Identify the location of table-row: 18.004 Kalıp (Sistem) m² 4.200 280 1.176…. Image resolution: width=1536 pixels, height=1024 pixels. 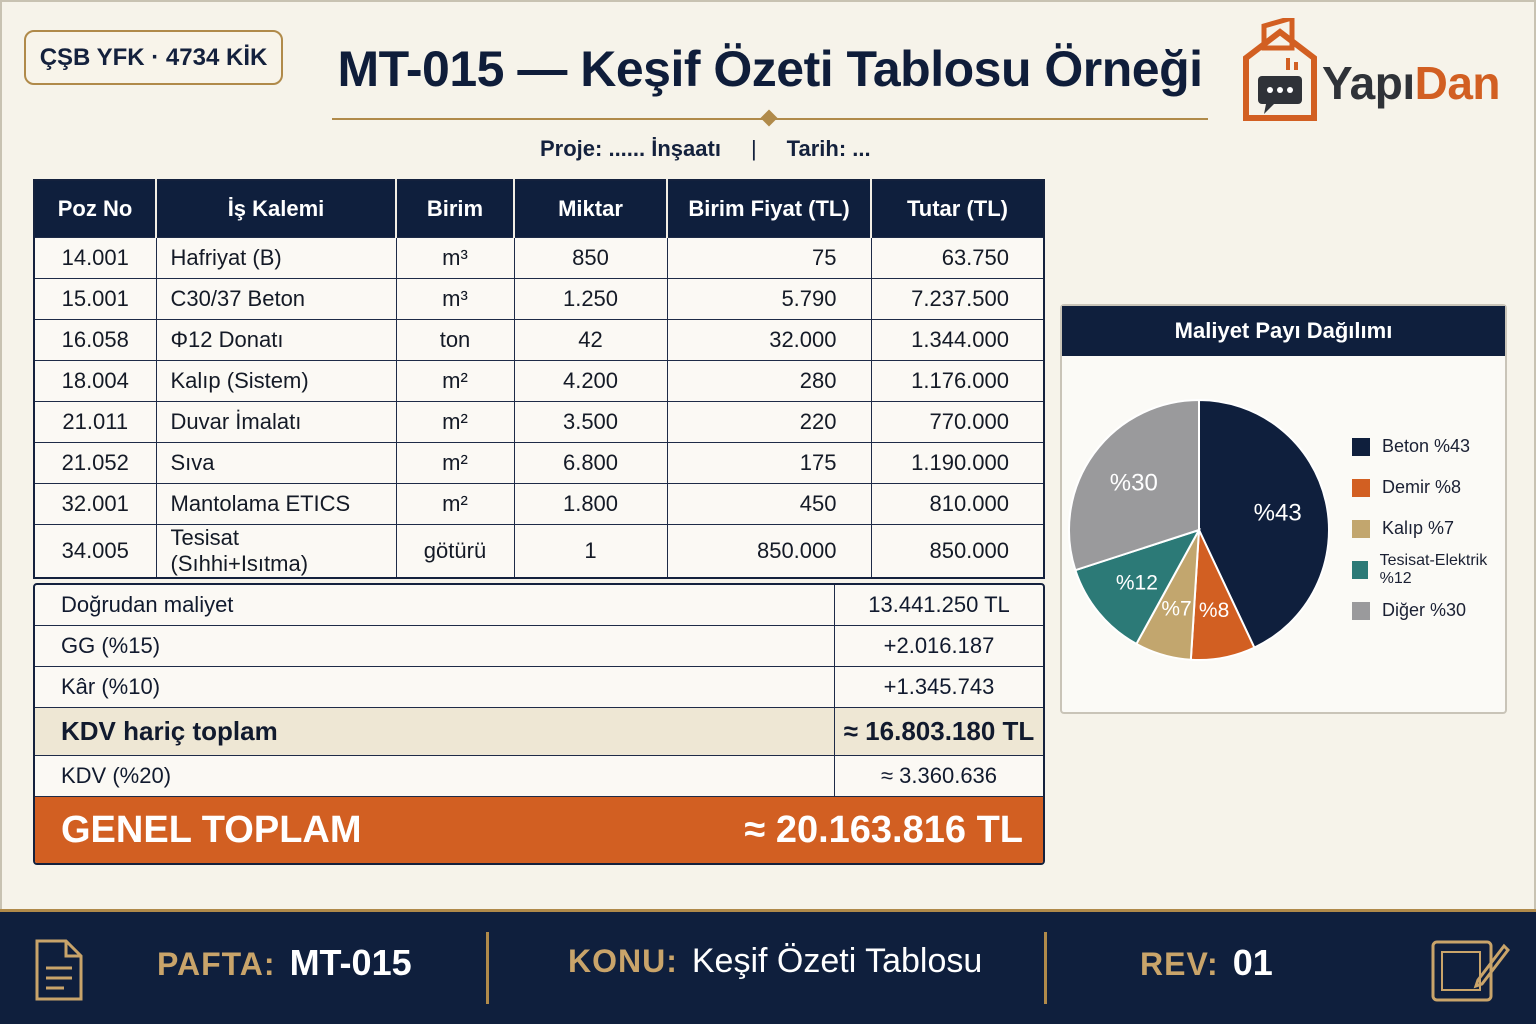
(539, 380).